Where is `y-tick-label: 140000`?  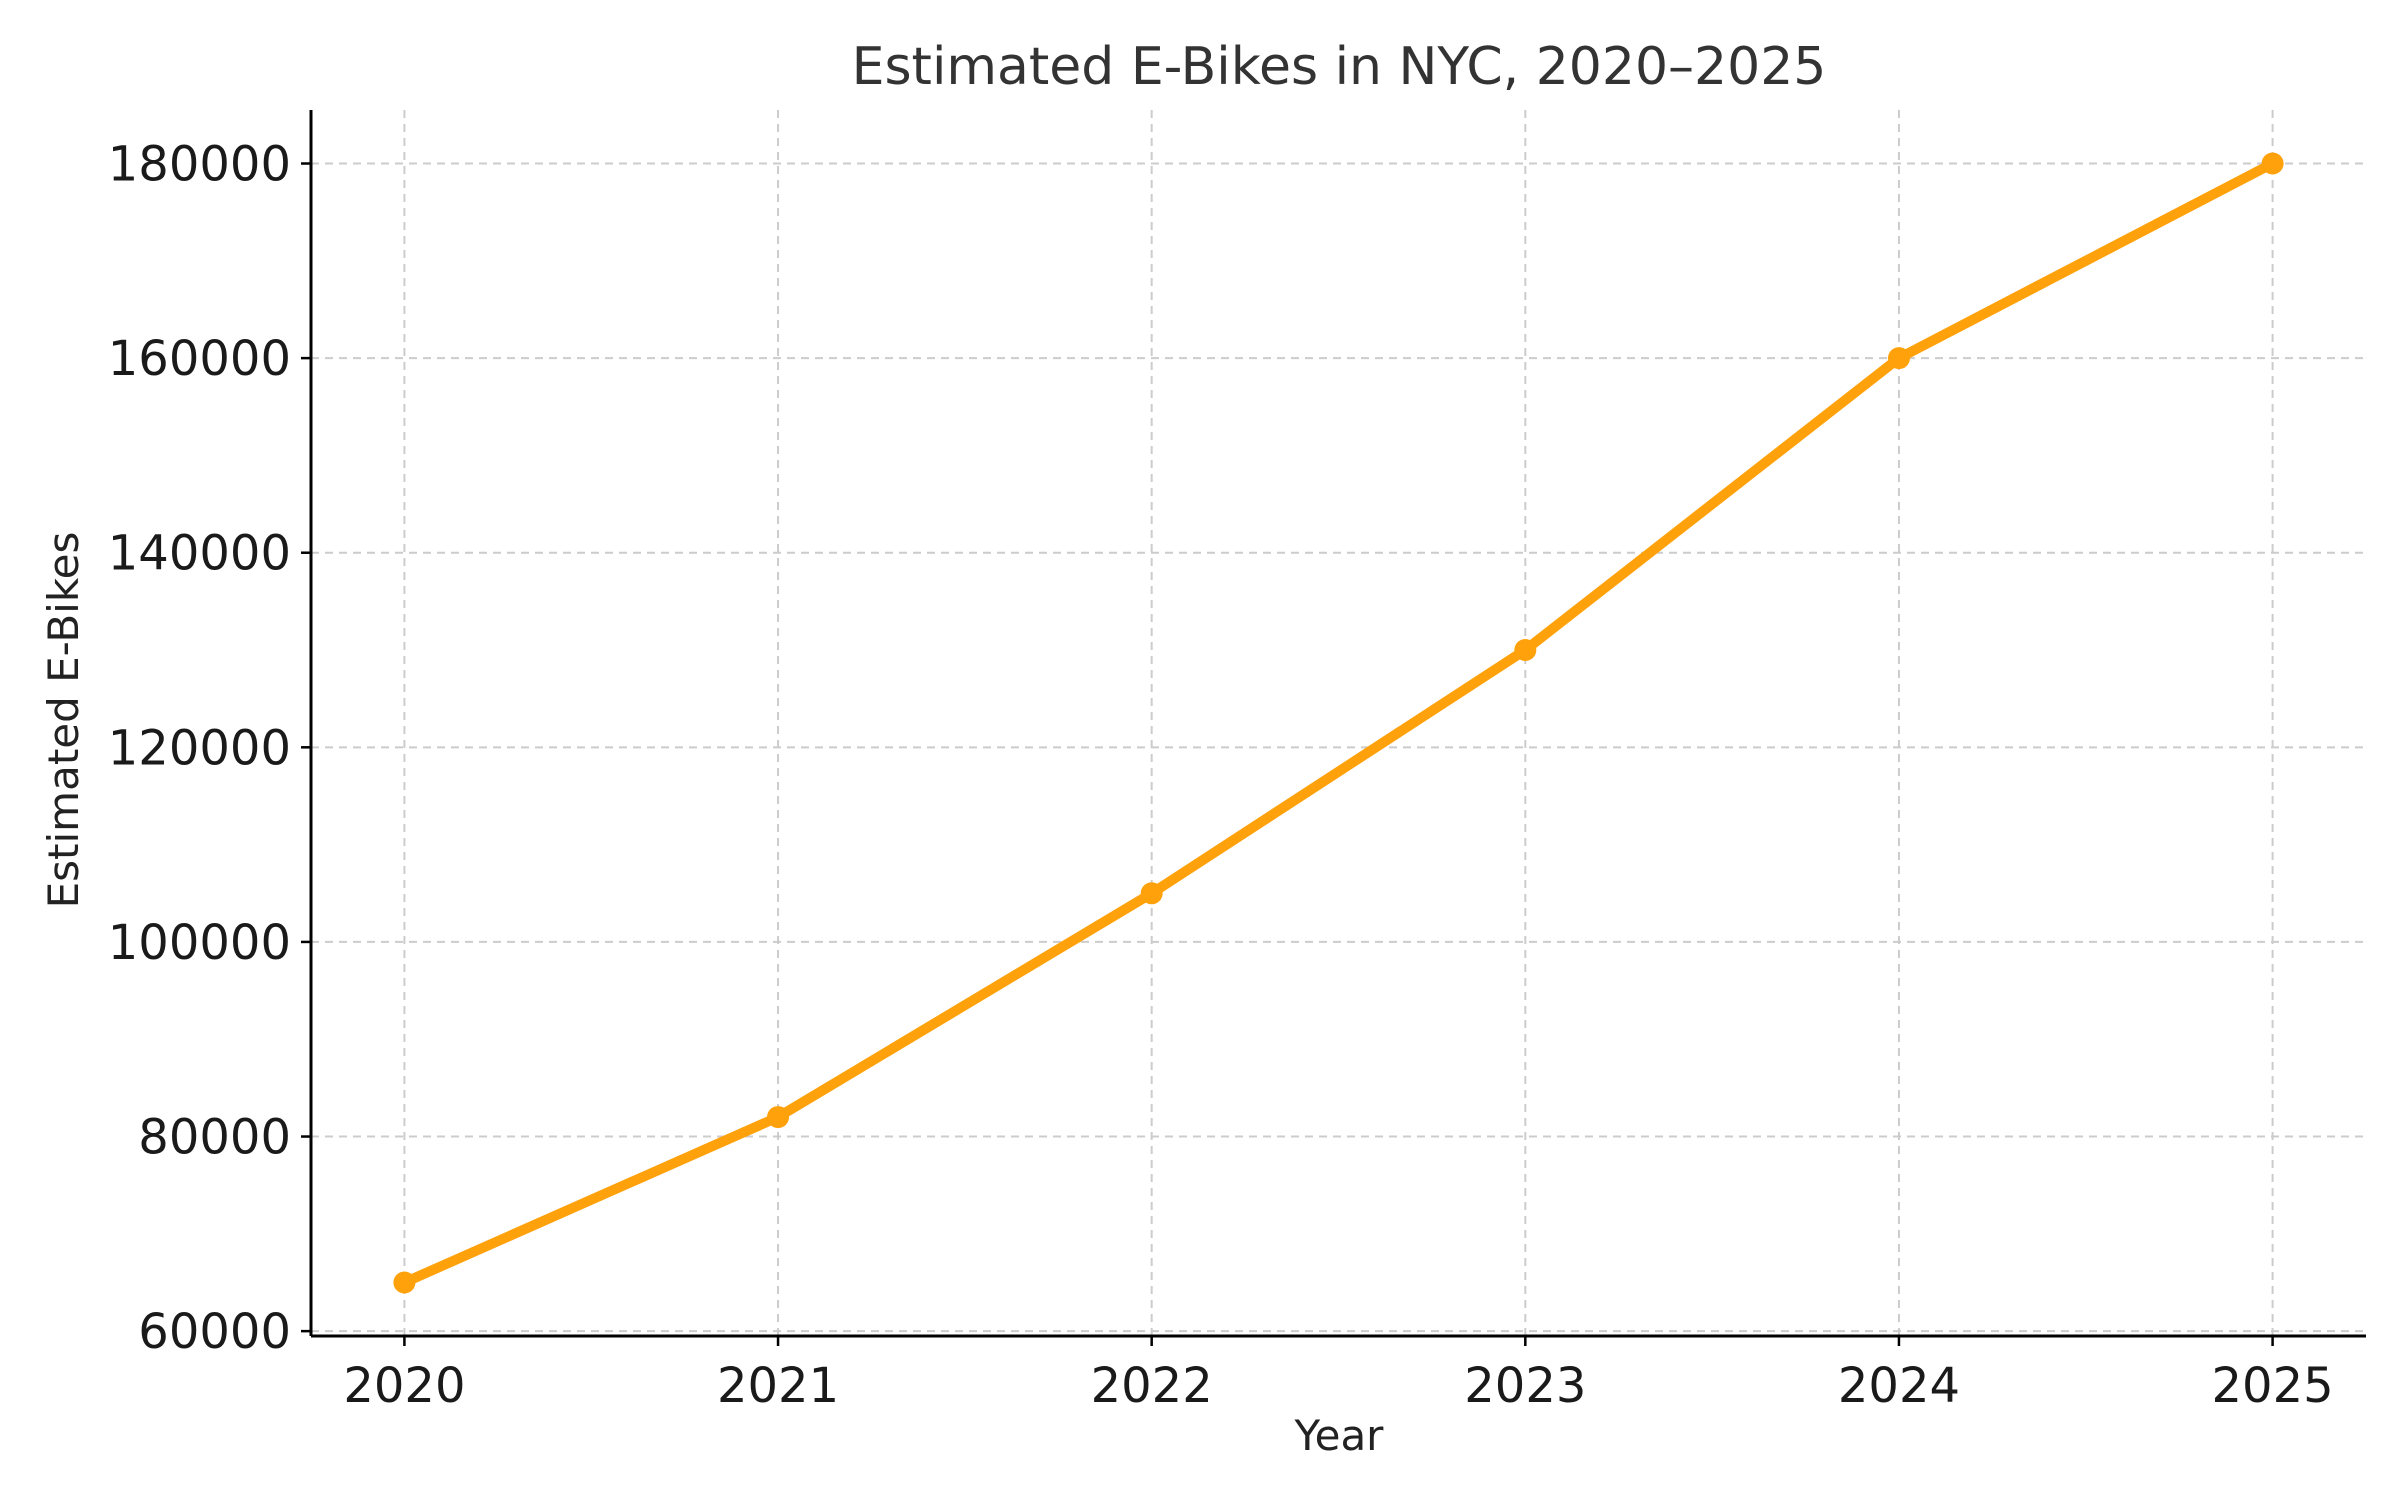 y-tick-label: 140000 is located at coordinates (199, 554).